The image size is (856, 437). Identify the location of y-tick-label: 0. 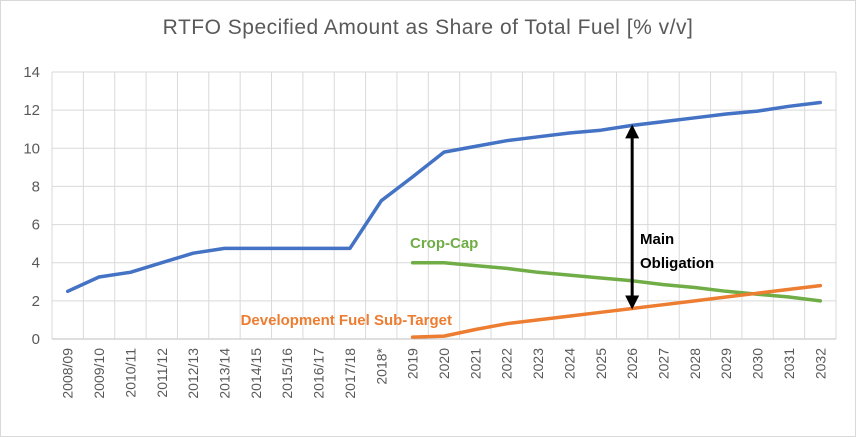
(36, 339).